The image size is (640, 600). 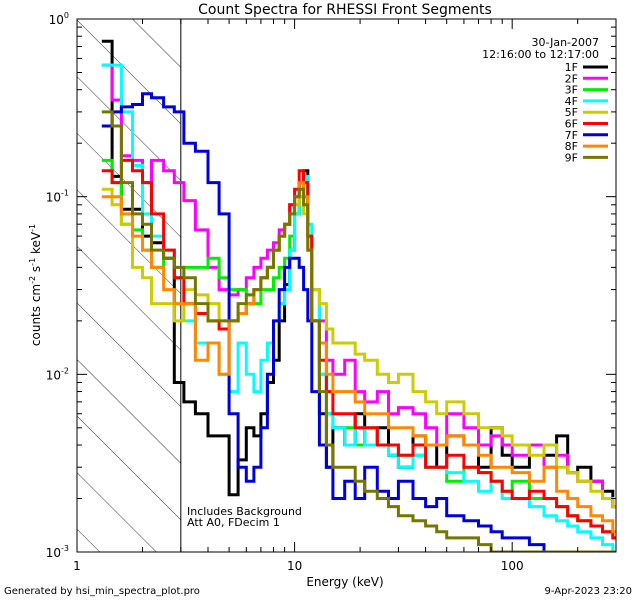 I want to click on time-range-label: 12:16:00 to 12:17:00, so click(x=540, y=54).